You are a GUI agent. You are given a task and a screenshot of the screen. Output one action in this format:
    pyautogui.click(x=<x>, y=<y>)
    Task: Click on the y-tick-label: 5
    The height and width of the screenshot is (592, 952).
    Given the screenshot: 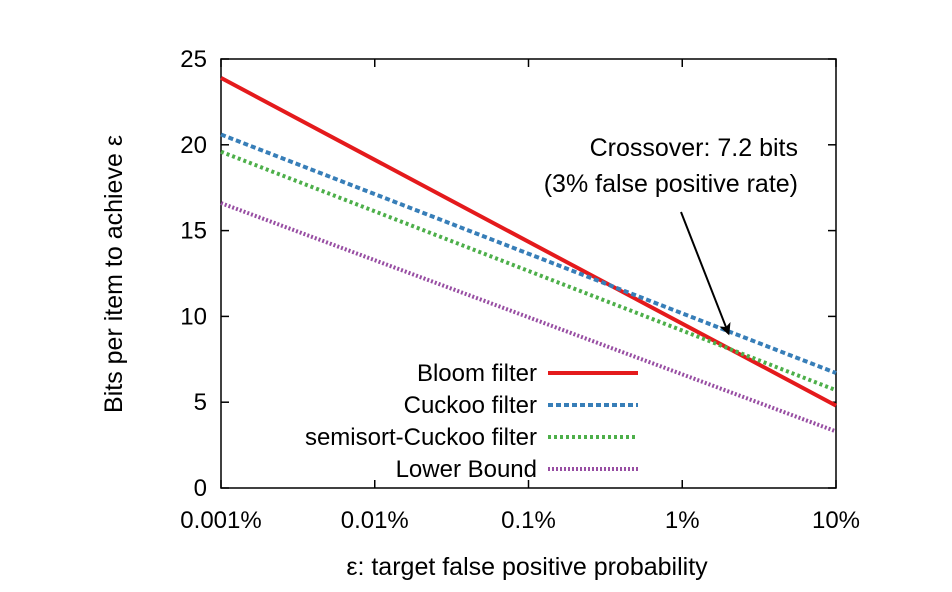 What is the action you would take?
    pyautogui.click(x=200, y=402)
    